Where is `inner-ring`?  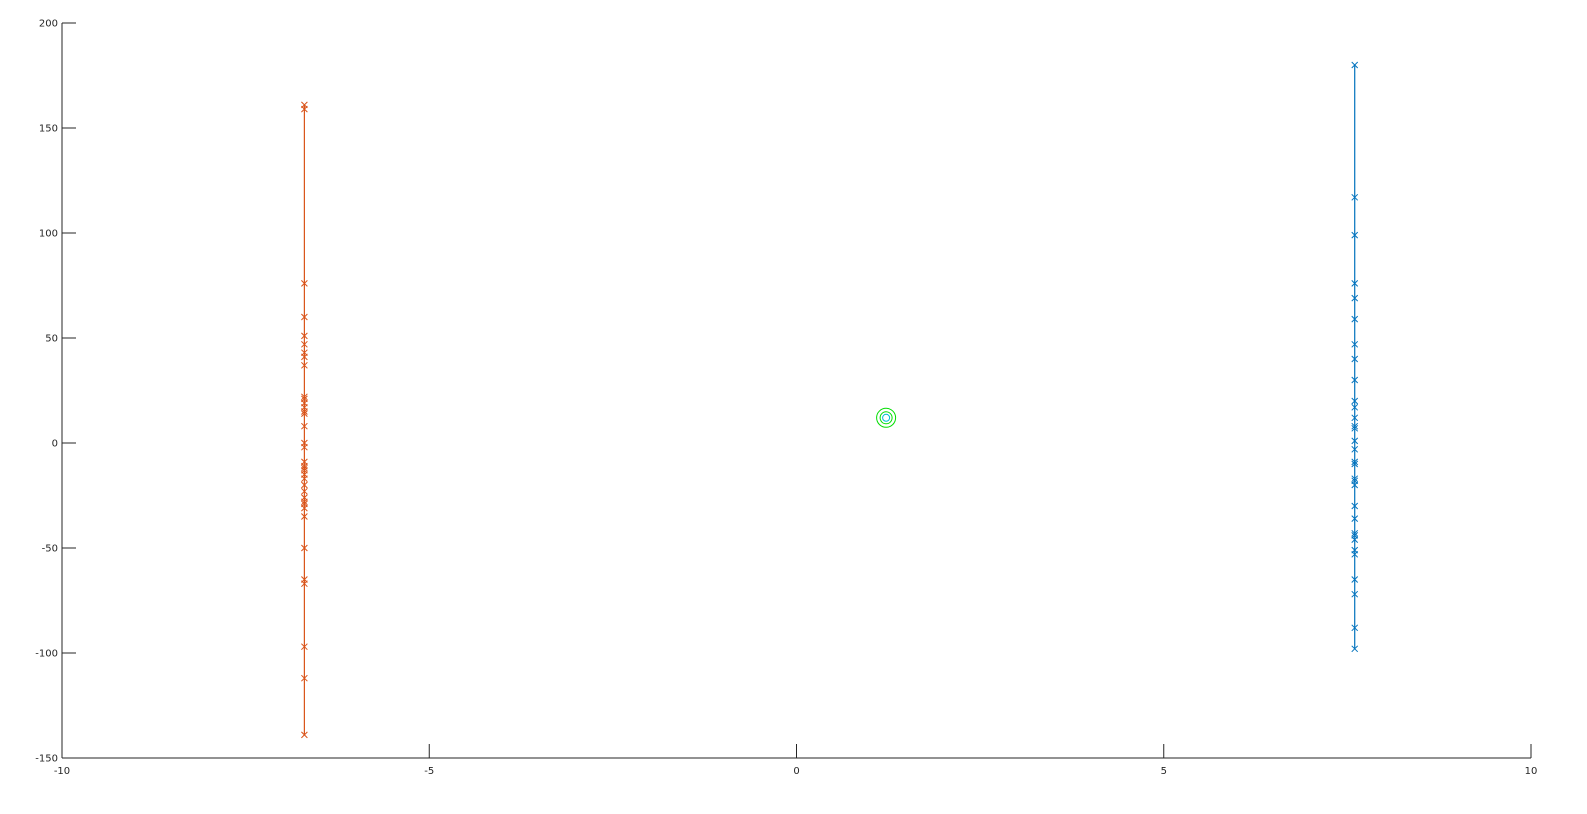
inner-ring is located at coordinates (886, 417).